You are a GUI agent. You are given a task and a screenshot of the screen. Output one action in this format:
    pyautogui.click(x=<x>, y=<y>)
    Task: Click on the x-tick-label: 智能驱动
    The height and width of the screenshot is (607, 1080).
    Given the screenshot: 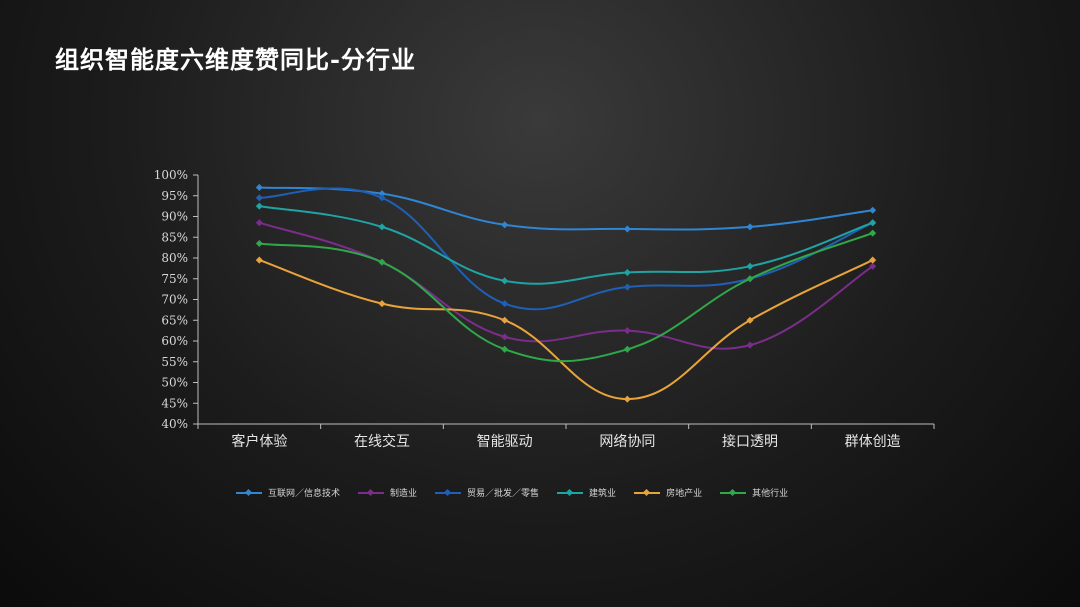 What is the action you would take?
    pyautogui.click(x=505, y=442)
    